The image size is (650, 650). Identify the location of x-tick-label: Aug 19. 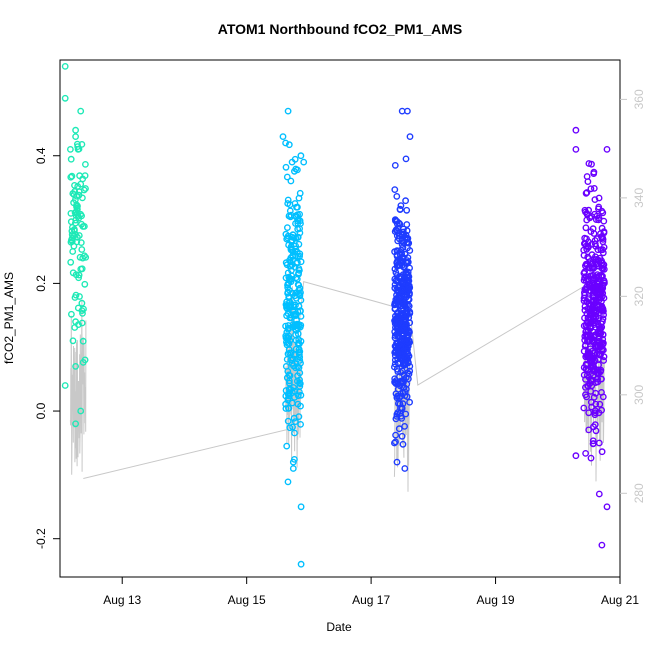
(496, 600).